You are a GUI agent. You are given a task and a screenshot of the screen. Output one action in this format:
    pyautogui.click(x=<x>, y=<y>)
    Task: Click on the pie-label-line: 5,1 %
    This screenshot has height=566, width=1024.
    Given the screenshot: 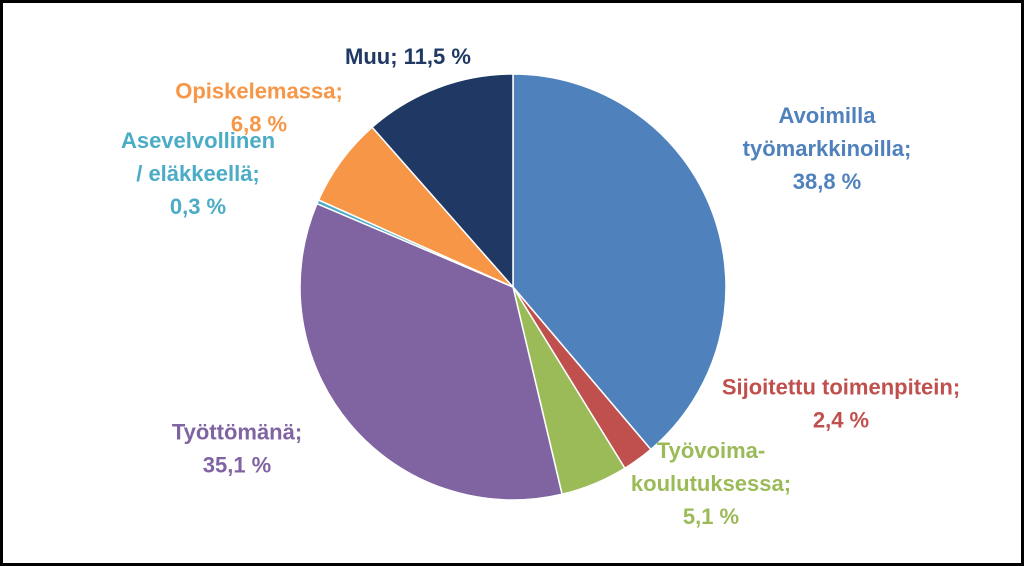 What is the action you would take?
    pyautogui.click(x=711, y=516)
    